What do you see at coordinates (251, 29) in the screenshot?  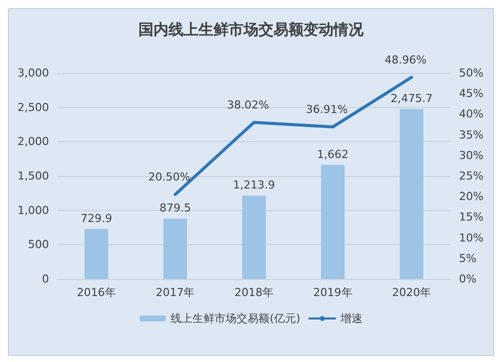 I see `chart-title: 国内线上生鲜市场交易额变动情况` at bounding box center [251, 29].